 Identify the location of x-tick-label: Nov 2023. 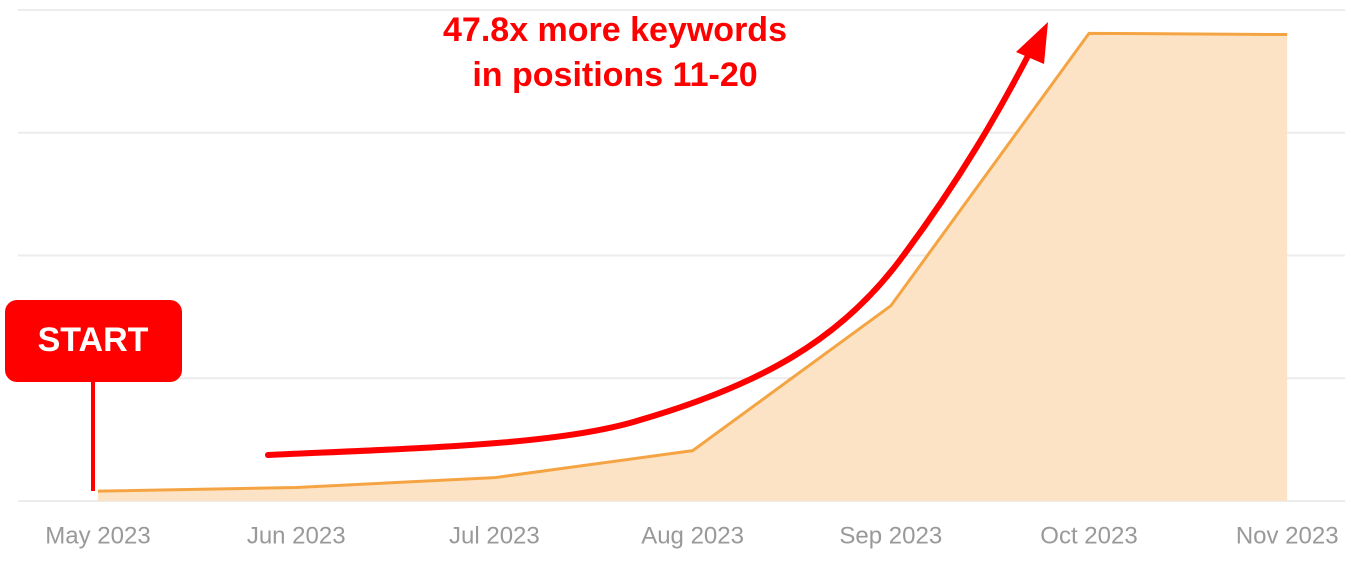
(1287, 535).